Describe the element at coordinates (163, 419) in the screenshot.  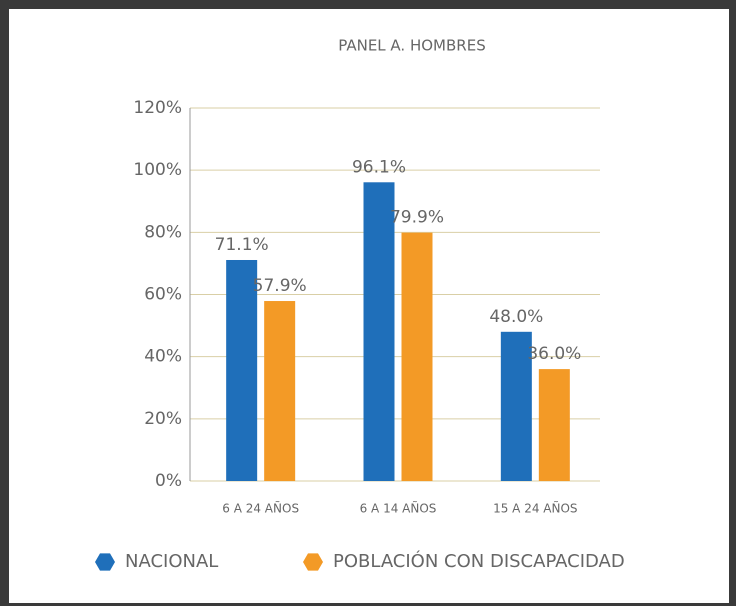
I see `y-tick-label: 20%` at that location.